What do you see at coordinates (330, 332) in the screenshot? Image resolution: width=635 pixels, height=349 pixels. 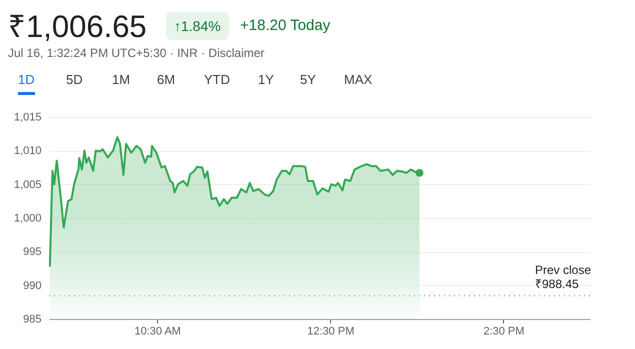 I see `x-tick-label: 12:30 PM` at bounding box center [330, 332].